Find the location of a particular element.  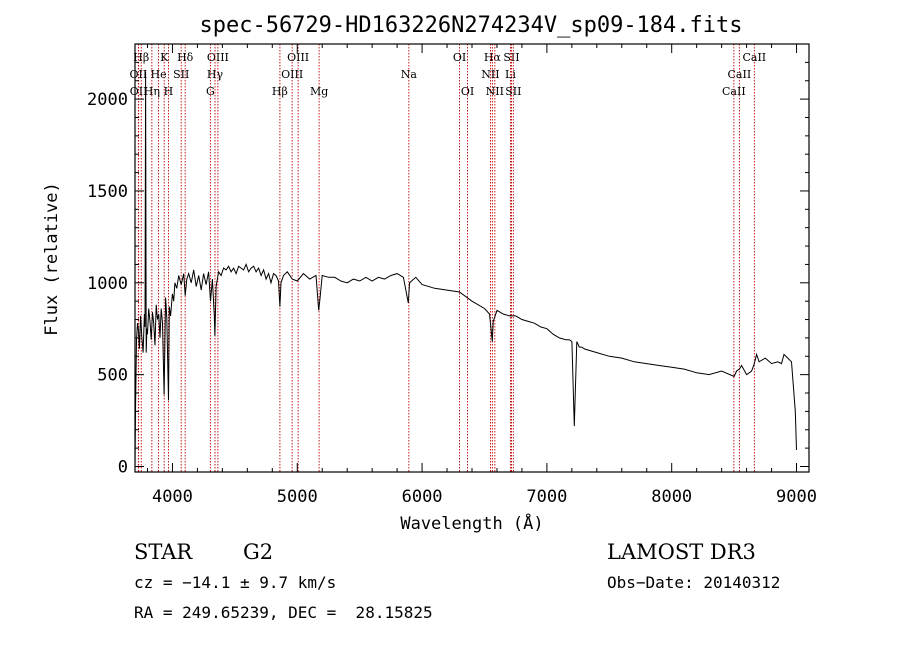

x-tick-label: 5000 is located at coordinates (297, 497).